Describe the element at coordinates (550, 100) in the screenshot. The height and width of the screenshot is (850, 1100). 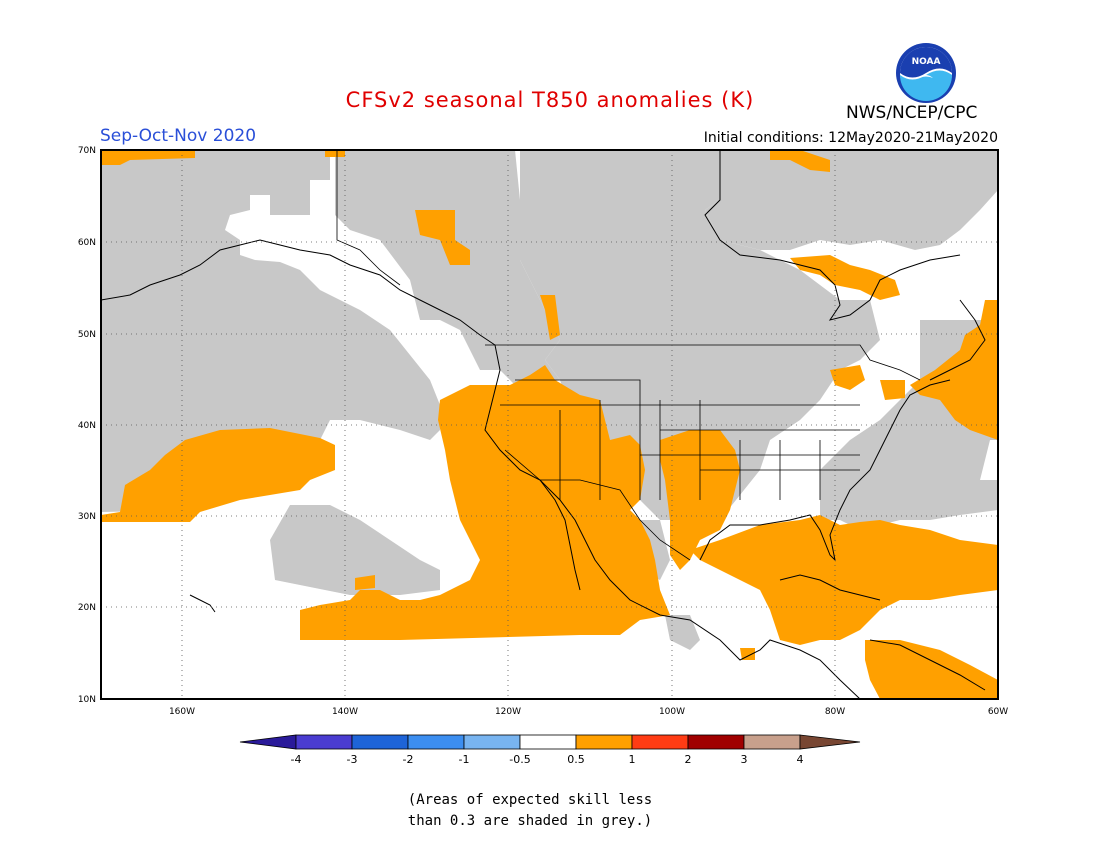
I see `chart-title: CFSv2 seasonal T850 anomalies (K)` at that location.